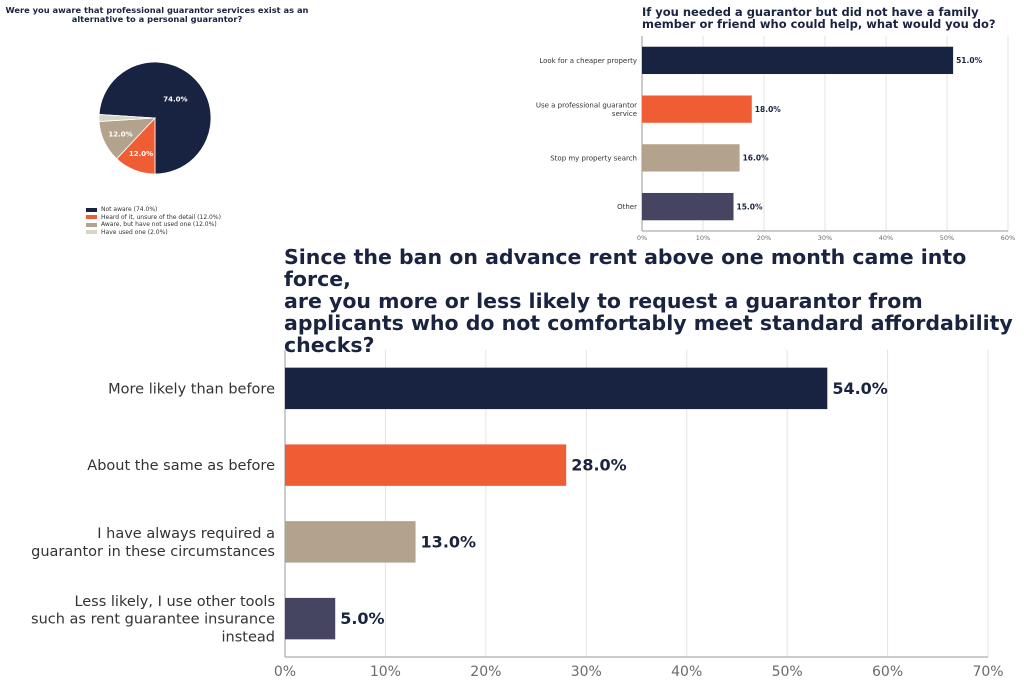  I want to click on pie-slice-label: 74.0%, so click(175, 99).